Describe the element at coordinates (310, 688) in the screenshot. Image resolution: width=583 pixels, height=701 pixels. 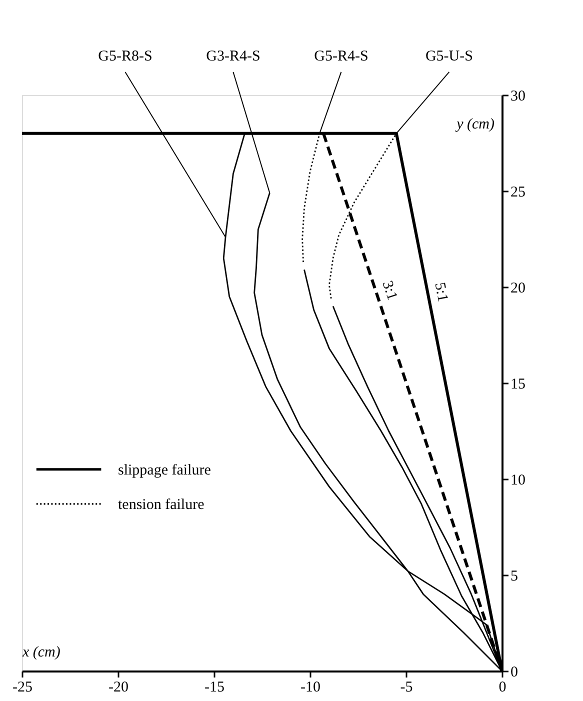
I see `x-tick-label: -10` at that location.